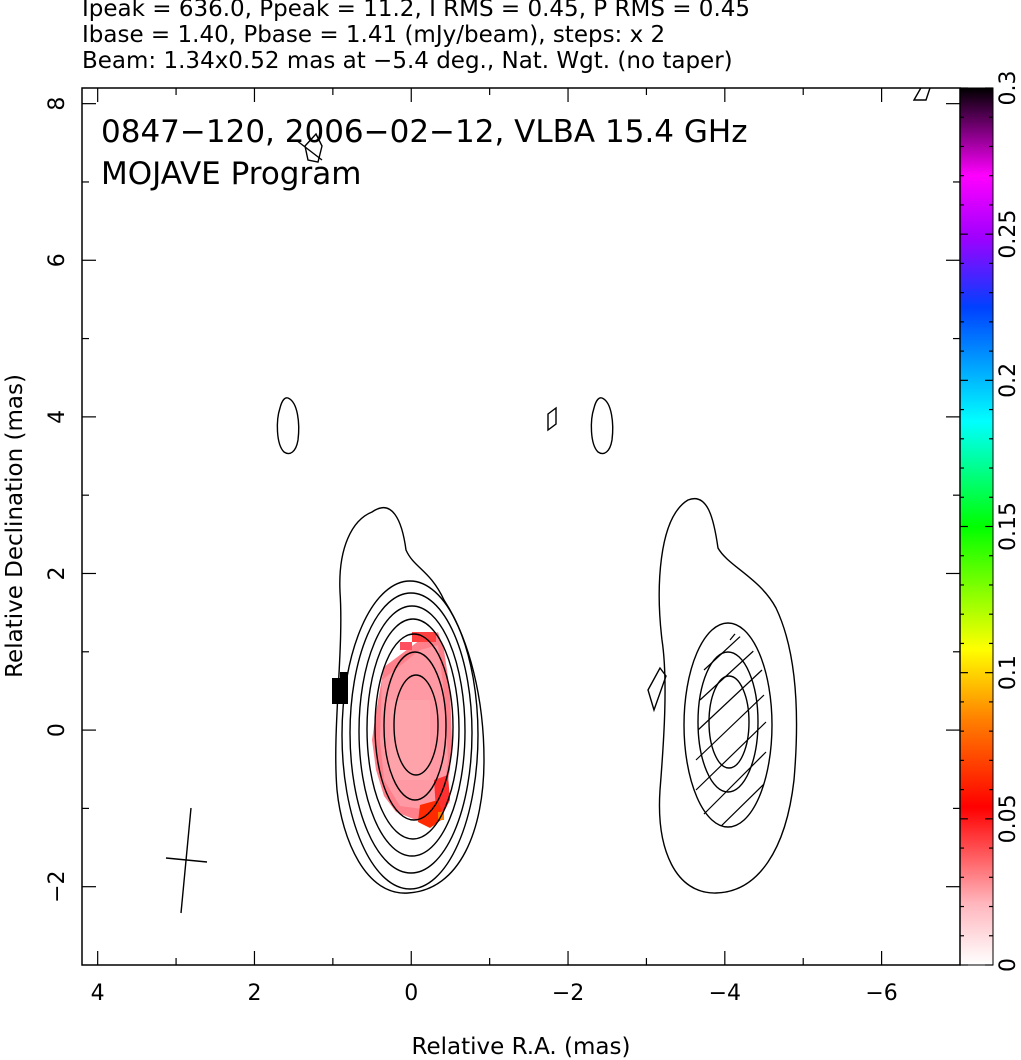 The image size is (1021, 1060). I want to click on y-tick-label: 2, so click(57, 573).